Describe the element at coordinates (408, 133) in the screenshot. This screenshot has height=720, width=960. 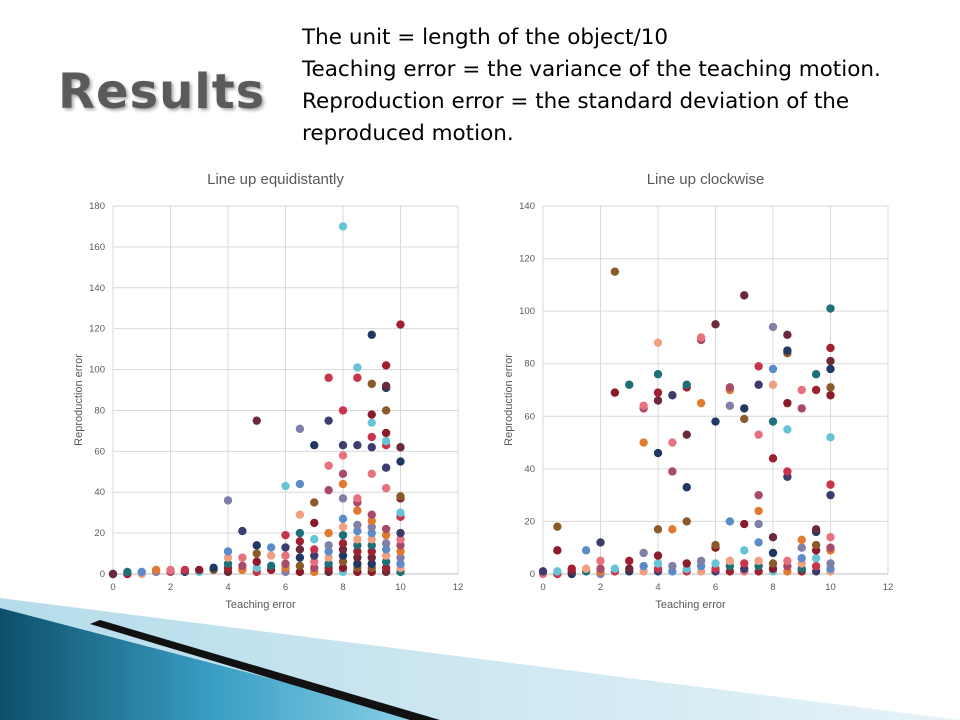
I see `note-line-4: reproduced motion.` at that location.